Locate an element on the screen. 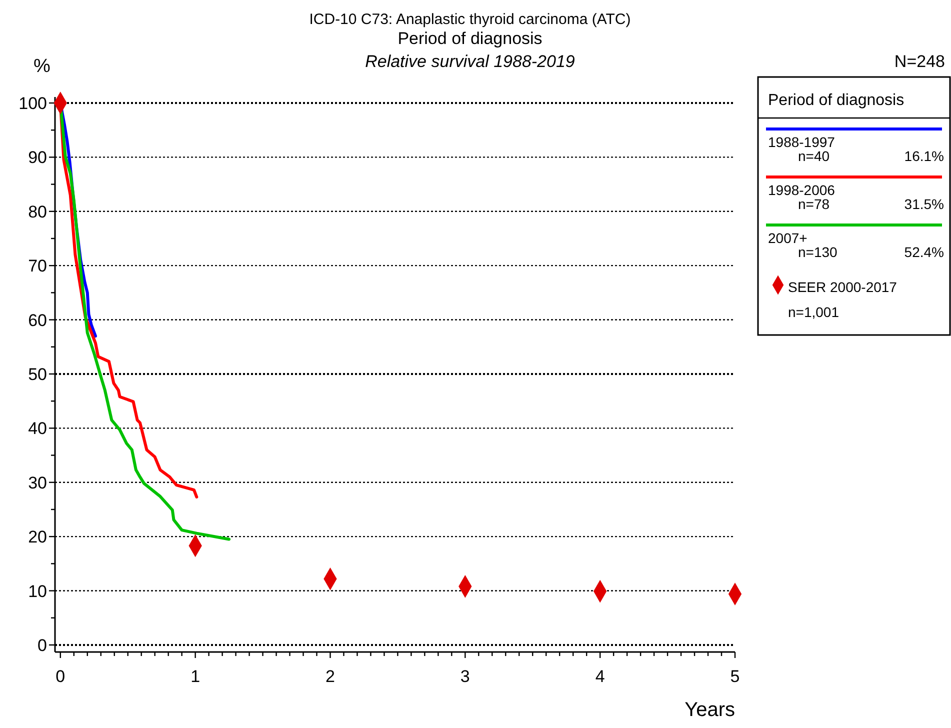  legend-label: SEER 2000-2017 is located at coordinates (843, 287).